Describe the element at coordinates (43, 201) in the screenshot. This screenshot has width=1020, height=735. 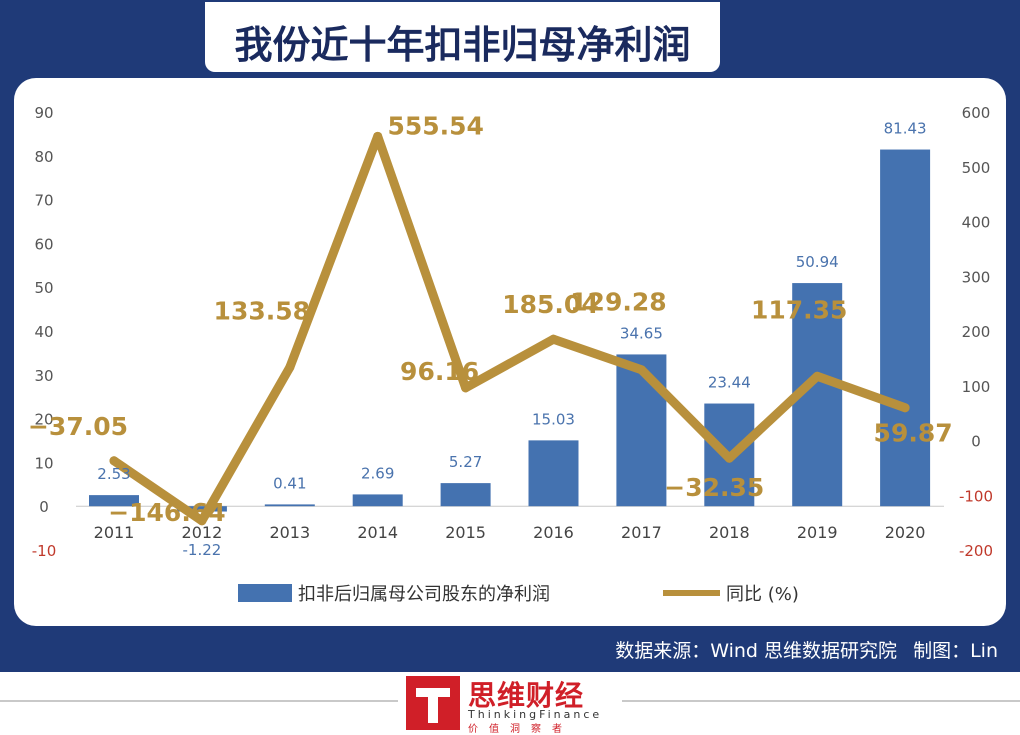
I see `y-left-tick: 70` at that location.